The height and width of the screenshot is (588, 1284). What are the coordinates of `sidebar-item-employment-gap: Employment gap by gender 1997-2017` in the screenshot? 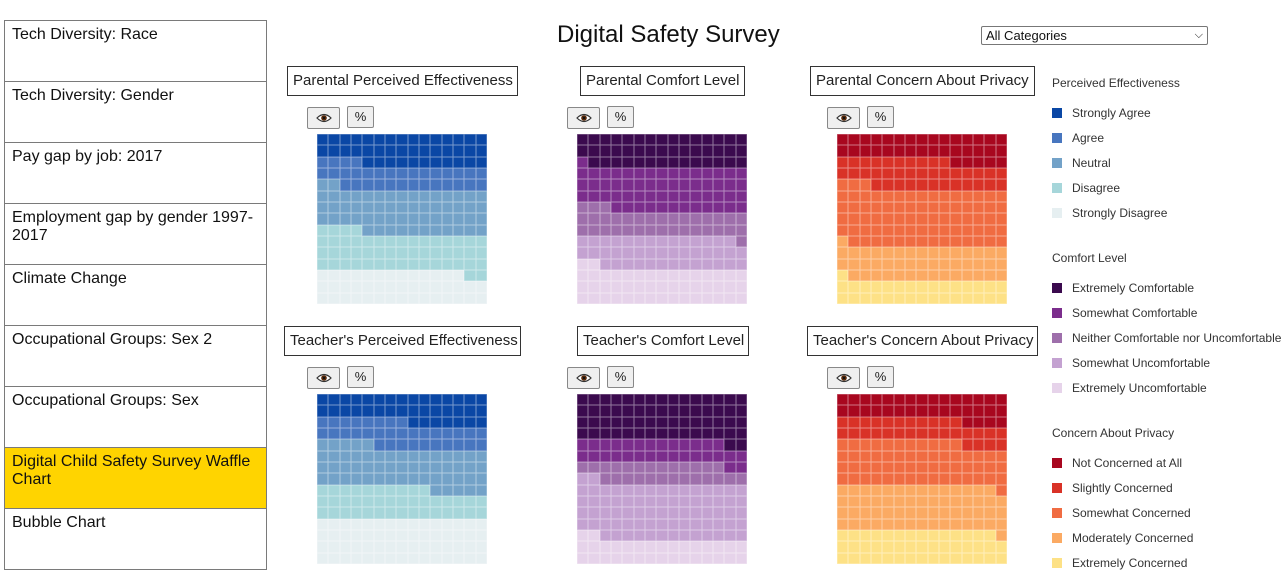 It's located at (135, 234).